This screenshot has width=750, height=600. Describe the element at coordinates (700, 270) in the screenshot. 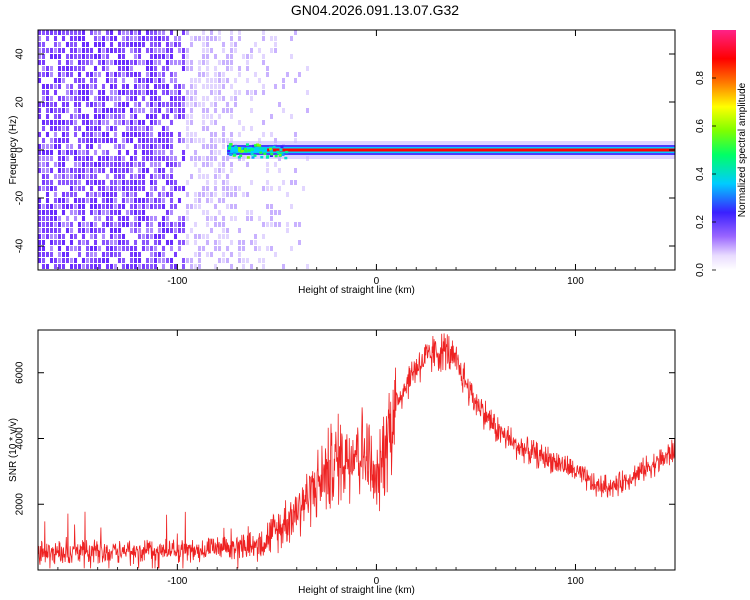

I see `colorbar-tick-label: 0.0` at that location.